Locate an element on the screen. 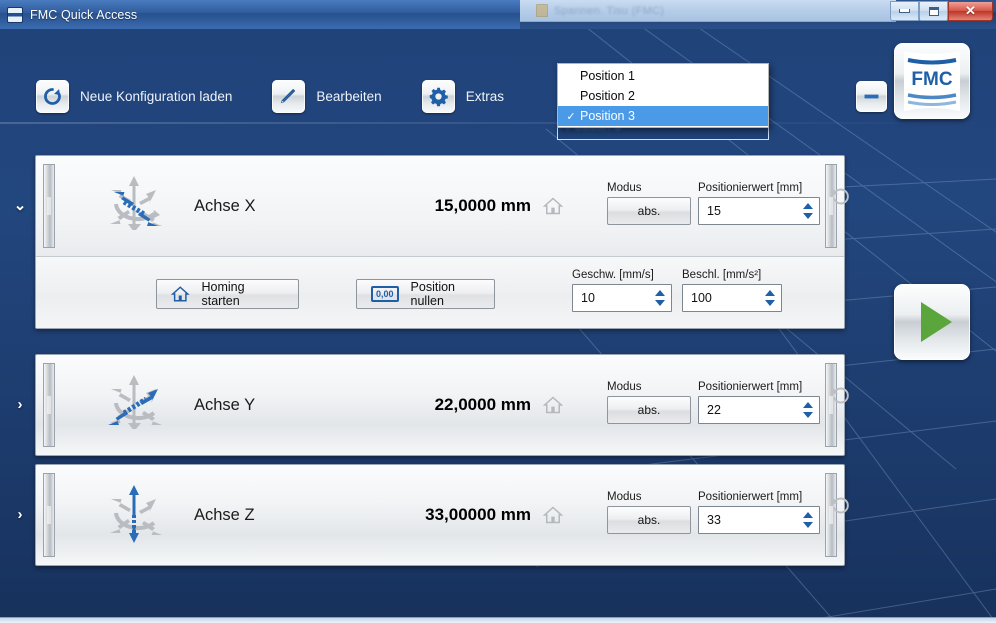  chevron-right-icon: › is located at coordinates (20, 514).